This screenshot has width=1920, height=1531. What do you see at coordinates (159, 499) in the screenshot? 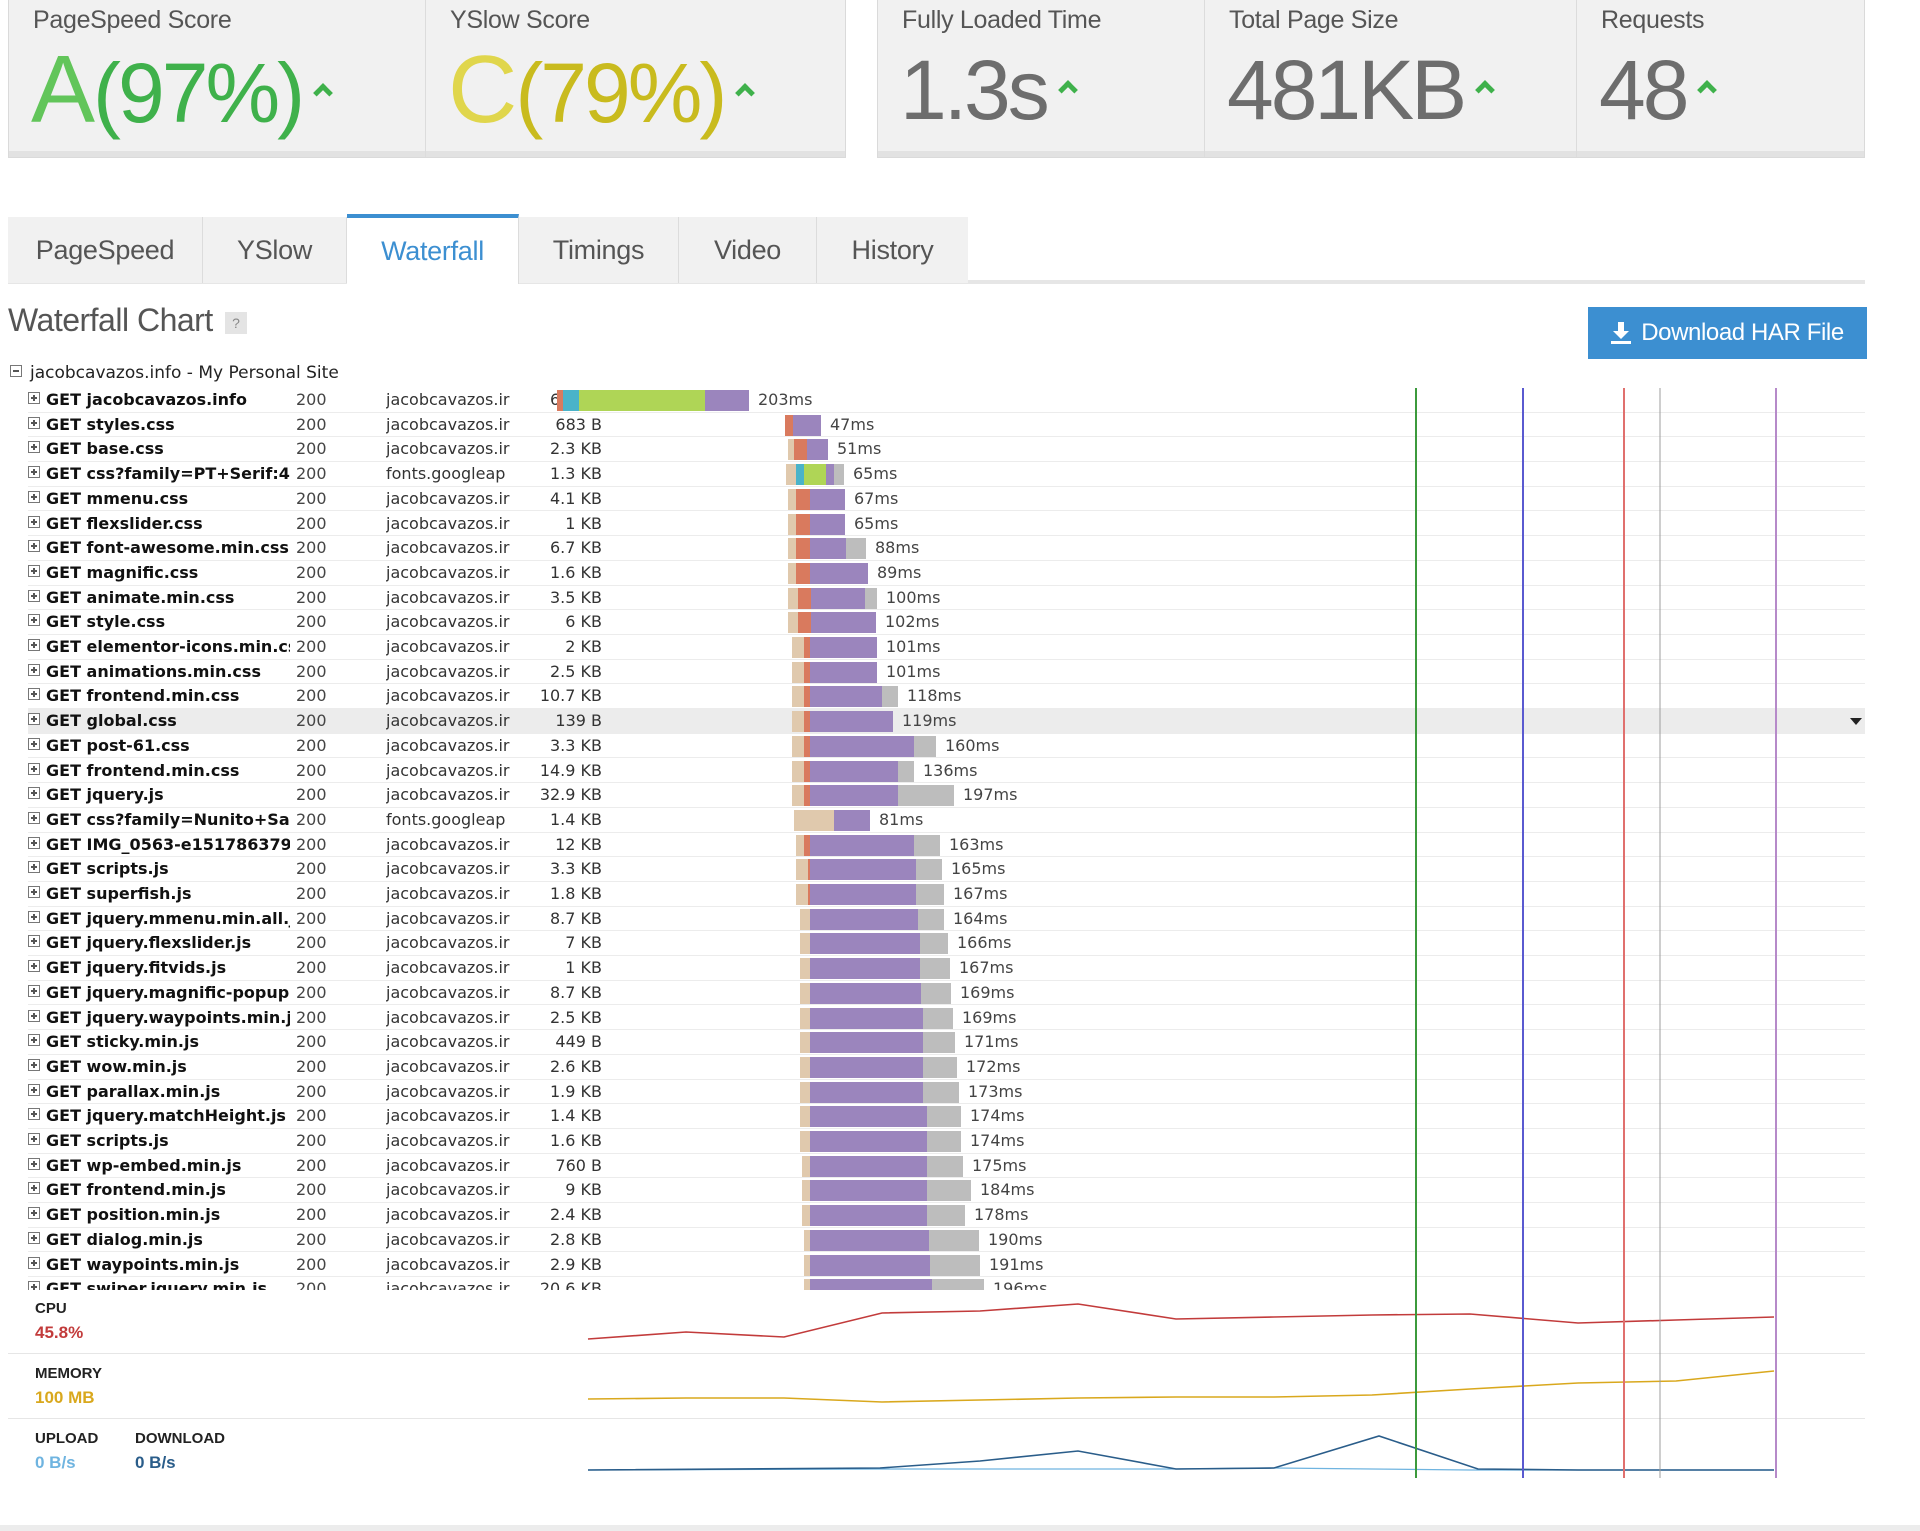
I see `request-url: GET mmenu.css` at bounding box center [159, 499].